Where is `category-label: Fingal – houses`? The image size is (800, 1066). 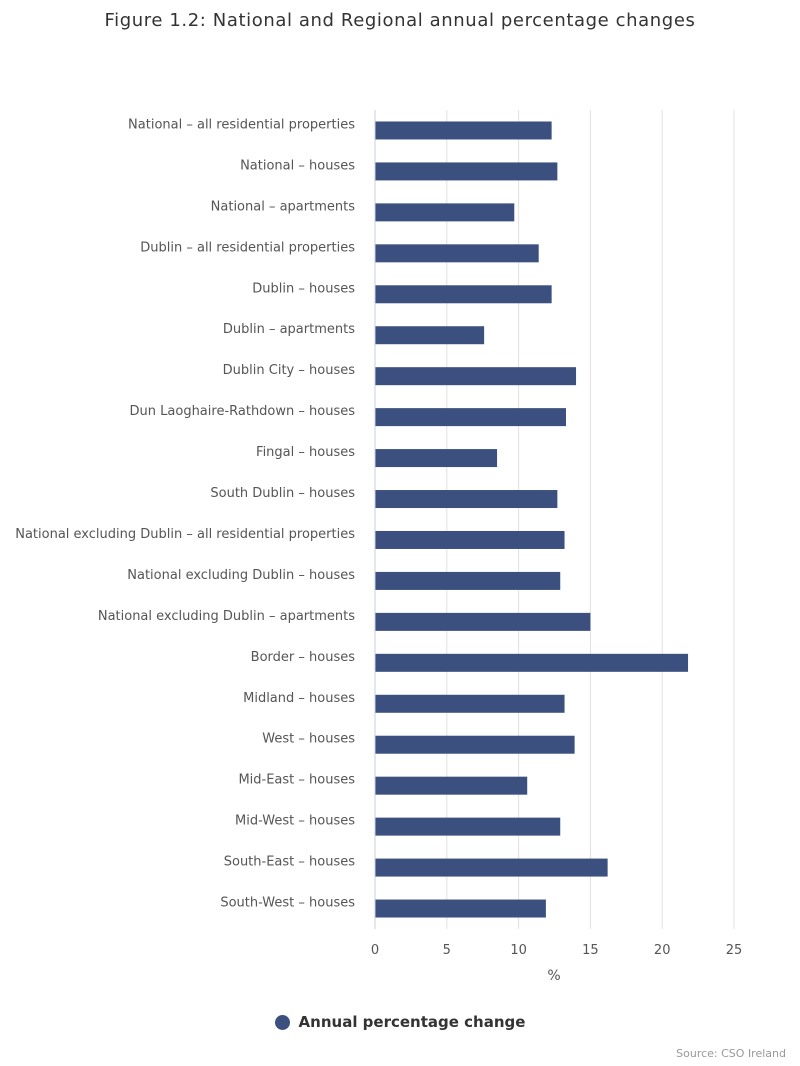
category-label: Fingal – houses is located at coordinates (305, 452).